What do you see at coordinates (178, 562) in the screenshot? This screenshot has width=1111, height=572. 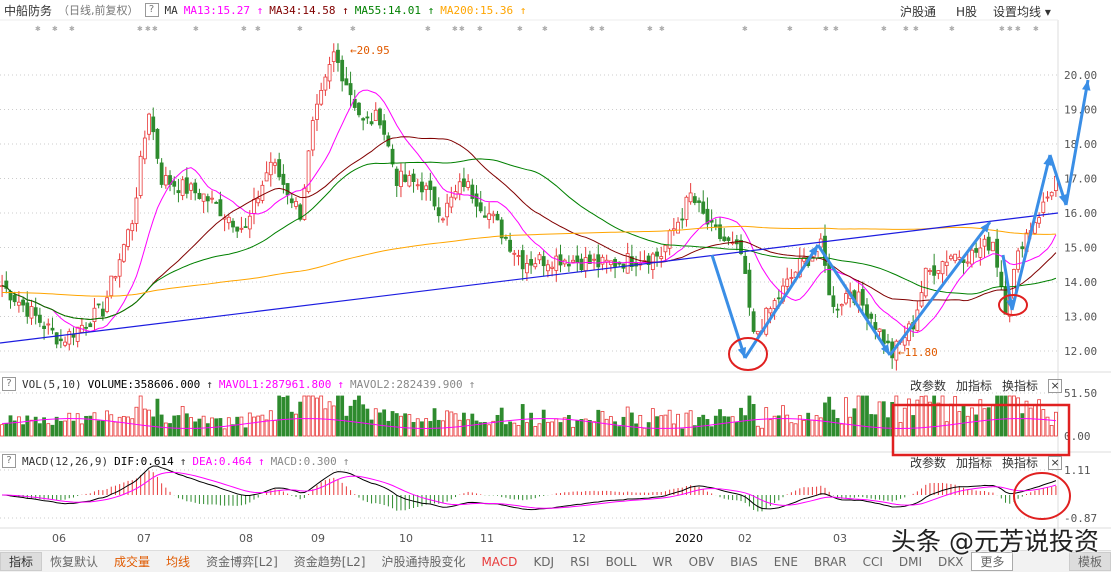 I see `tab-3: 均线` at bounding box center [178, 562].